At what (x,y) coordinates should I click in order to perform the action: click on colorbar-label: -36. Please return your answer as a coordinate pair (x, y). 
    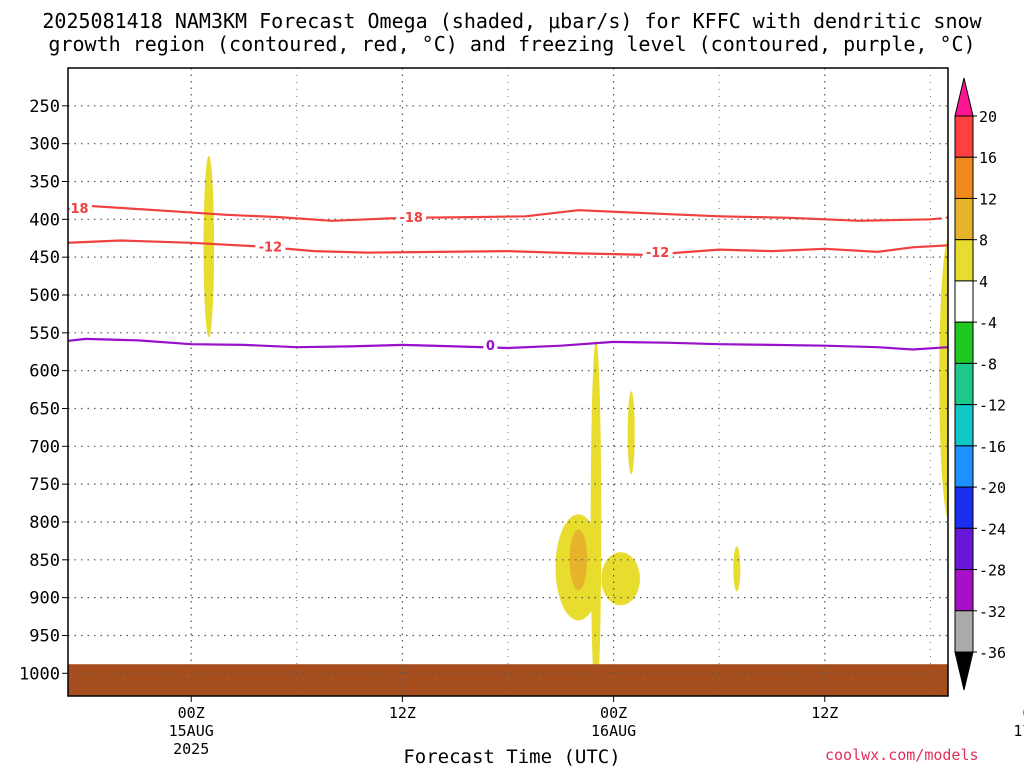
    Looking at the image, I should click on (992, 653).